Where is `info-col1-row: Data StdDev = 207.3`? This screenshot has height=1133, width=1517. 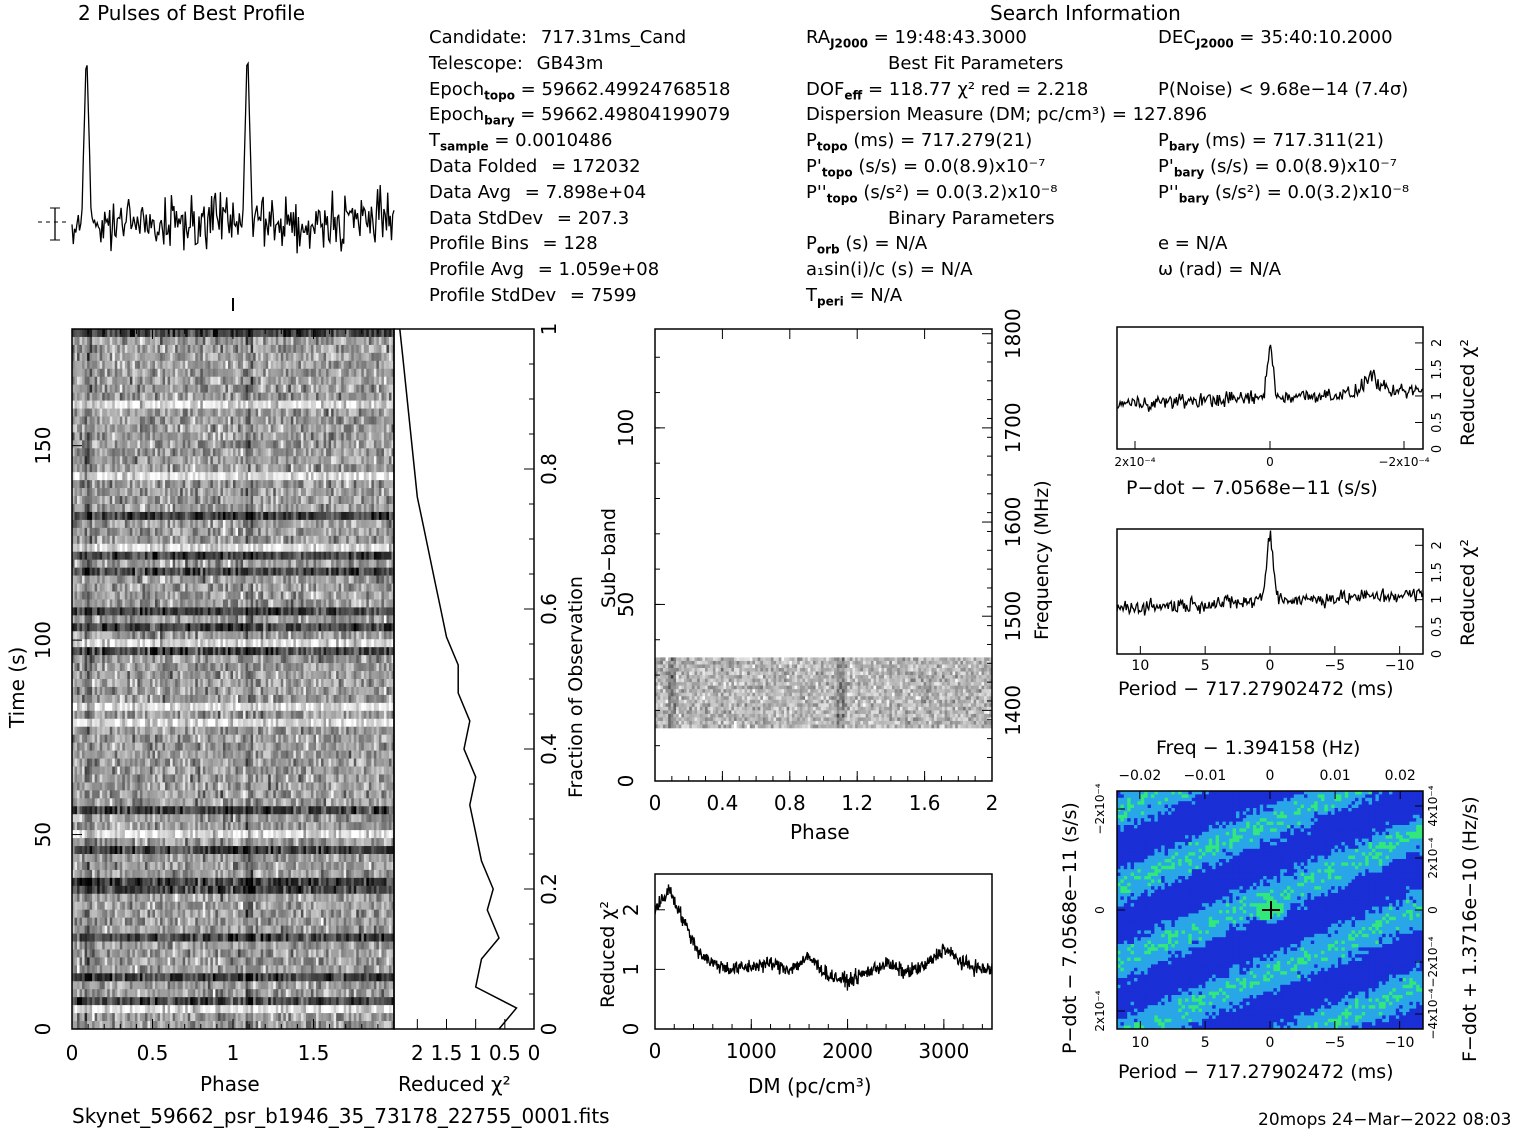
info-col1-row: Data StdDev = 207.3 is located at coordinates (529, 218).